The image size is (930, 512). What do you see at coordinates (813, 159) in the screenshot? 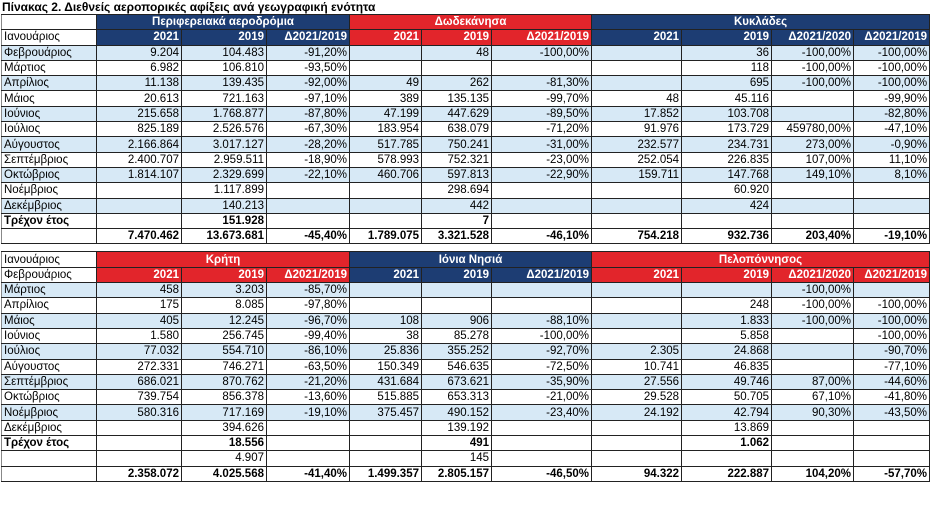
I see `cell: 107,00%` at bounding box center [813, 159].